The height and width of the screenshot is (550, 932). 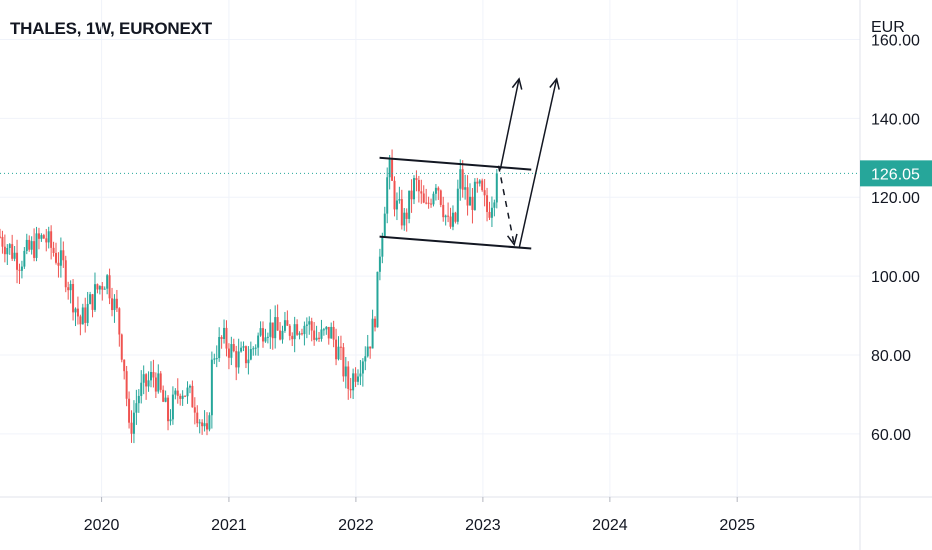 I want to click on price-axis: 60.00 80.00 100.00 120.00 140.00 160.00, so click(x=895, y=237).